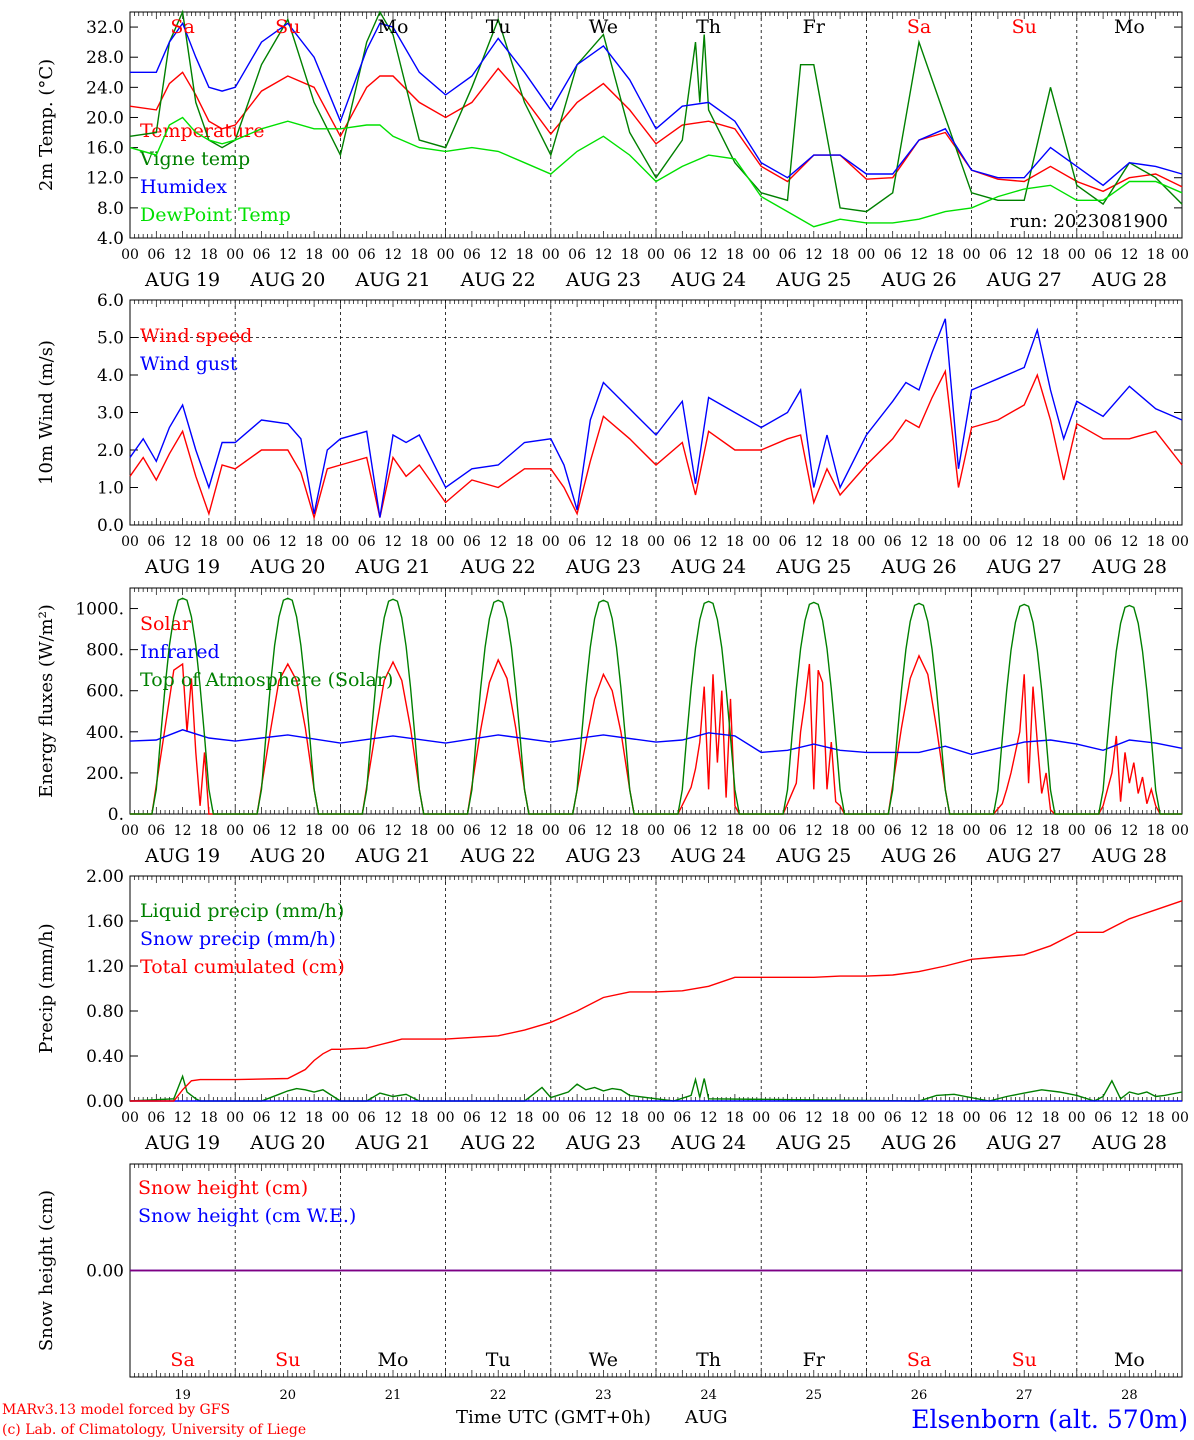 This screenshot has height=1440, width=1194. I want to click on y-tick-label: 1.60, so click(105, 922).